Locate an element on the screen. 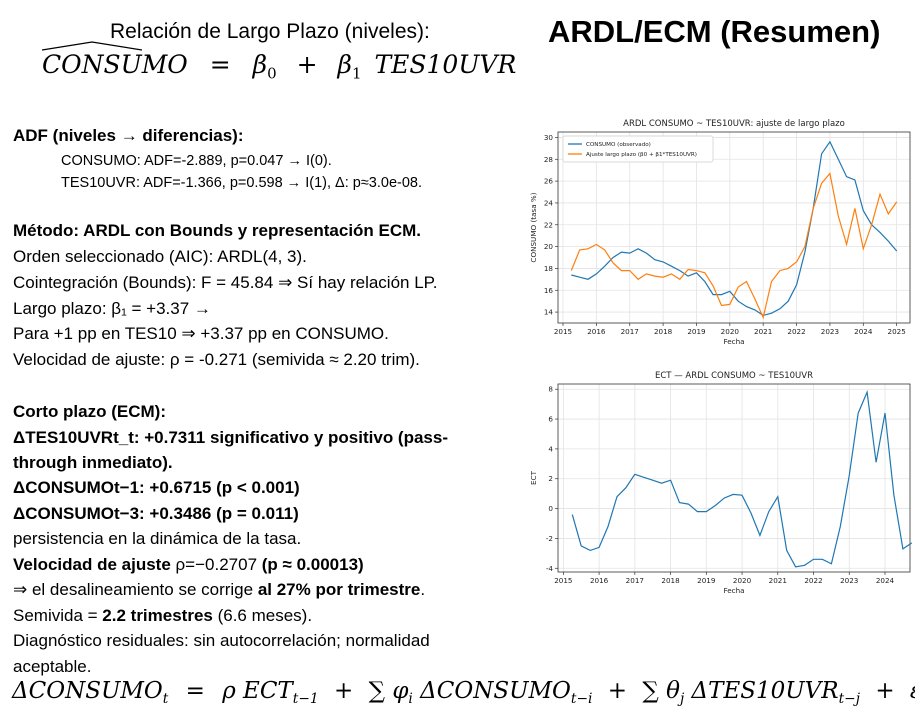 The width and height of the screenshot is (915, 720). ecm-sum-2: ∑ is located at coordinates (650, 691).